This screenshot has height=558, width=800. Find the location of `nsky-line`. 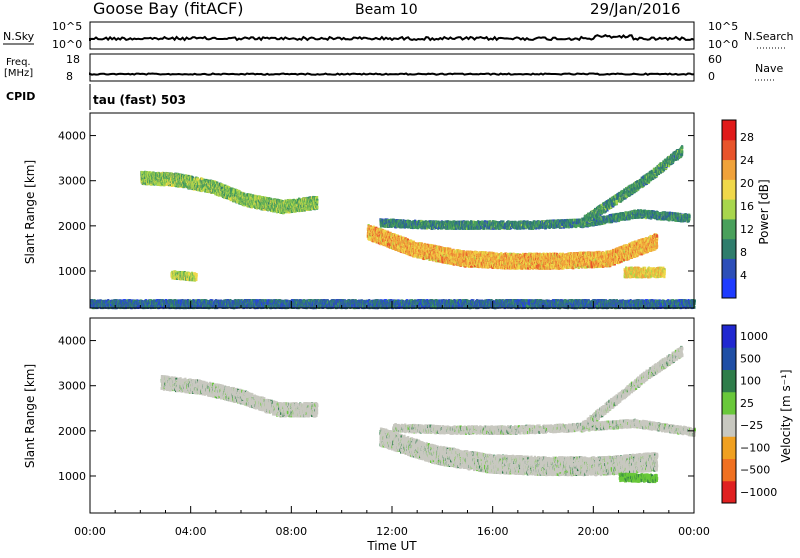

nsky-line is located at coordinates (392, 38).